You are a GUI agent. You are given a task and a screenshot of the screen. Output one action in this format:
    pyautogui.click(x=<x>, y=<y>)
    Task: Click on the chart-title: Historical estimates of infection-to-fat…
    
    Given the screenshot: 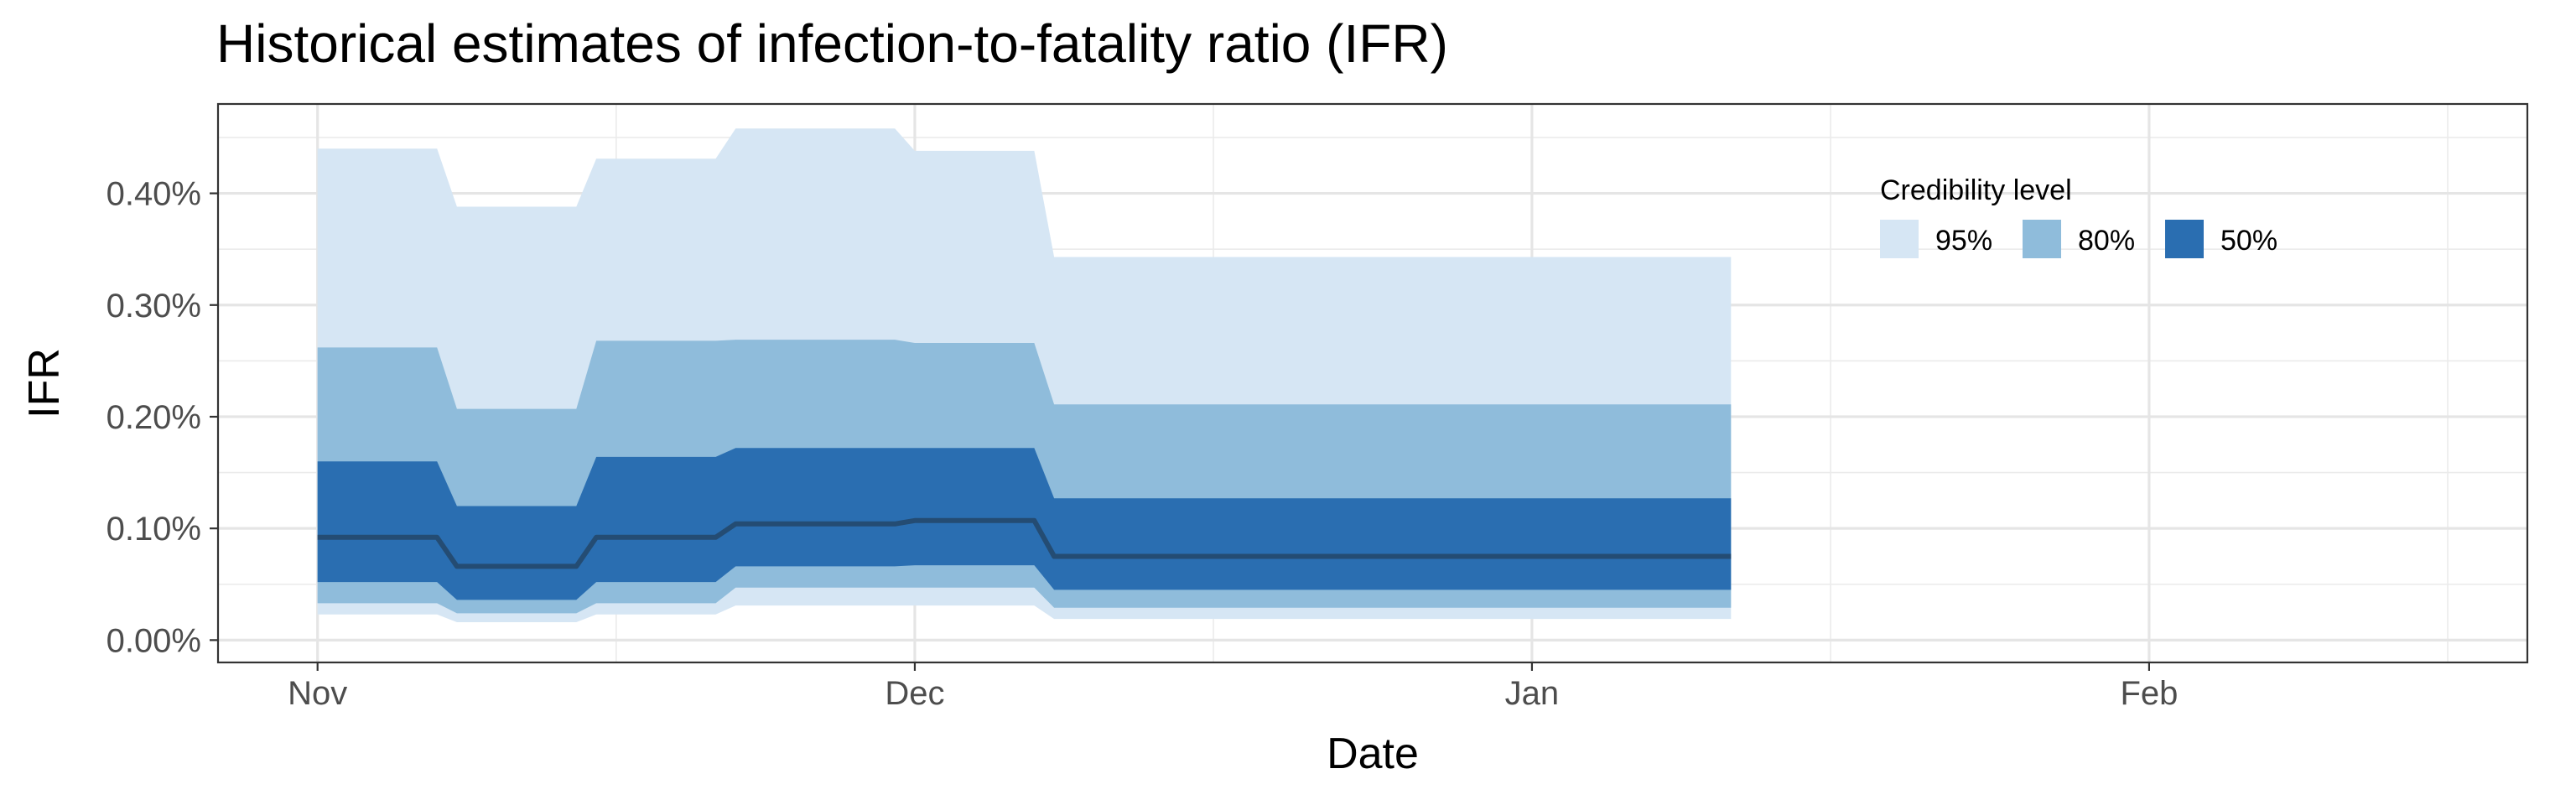 What is the action you would take?
    pyautogui.click(x=832, y=43)
    